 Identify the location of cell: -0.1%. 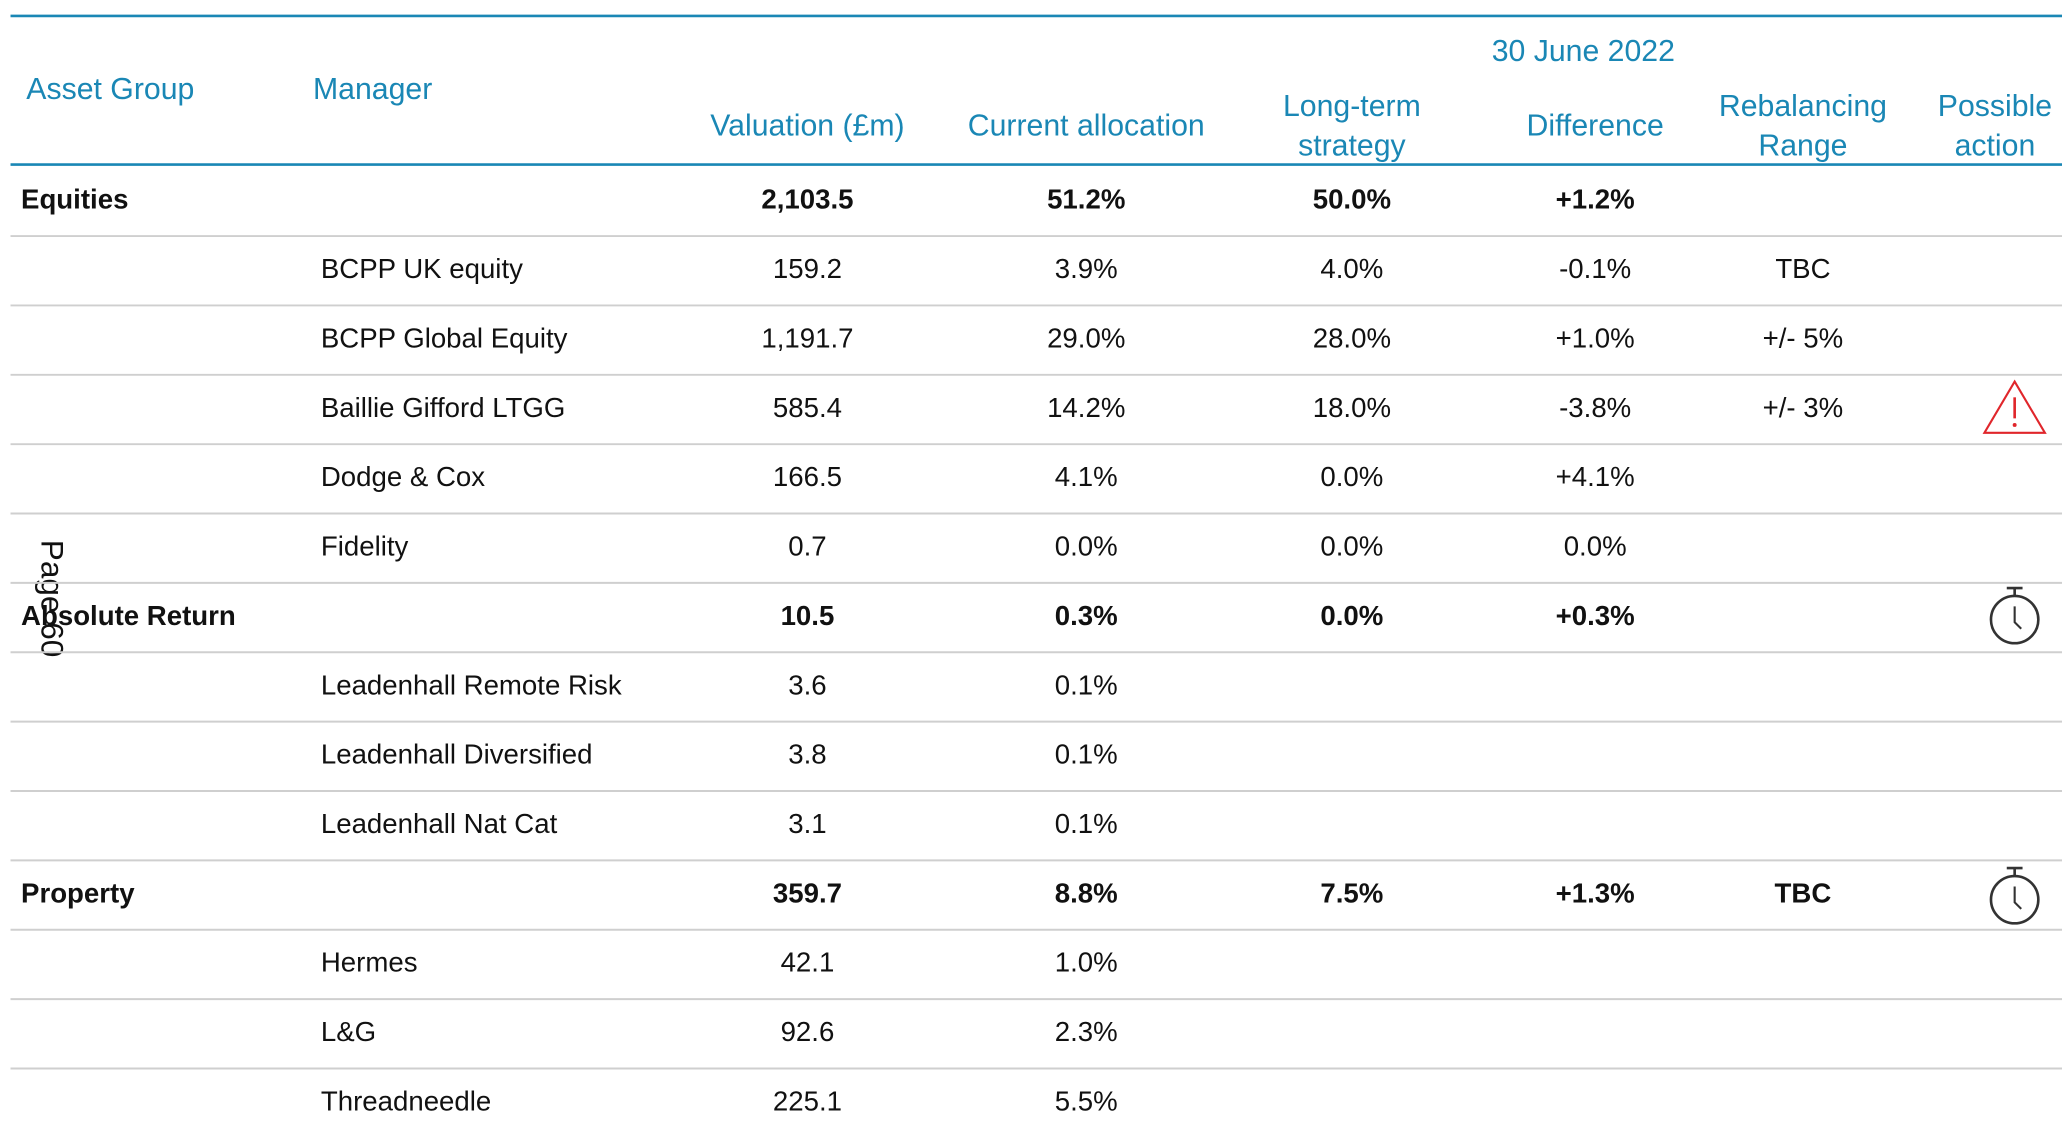
(1595, 268).